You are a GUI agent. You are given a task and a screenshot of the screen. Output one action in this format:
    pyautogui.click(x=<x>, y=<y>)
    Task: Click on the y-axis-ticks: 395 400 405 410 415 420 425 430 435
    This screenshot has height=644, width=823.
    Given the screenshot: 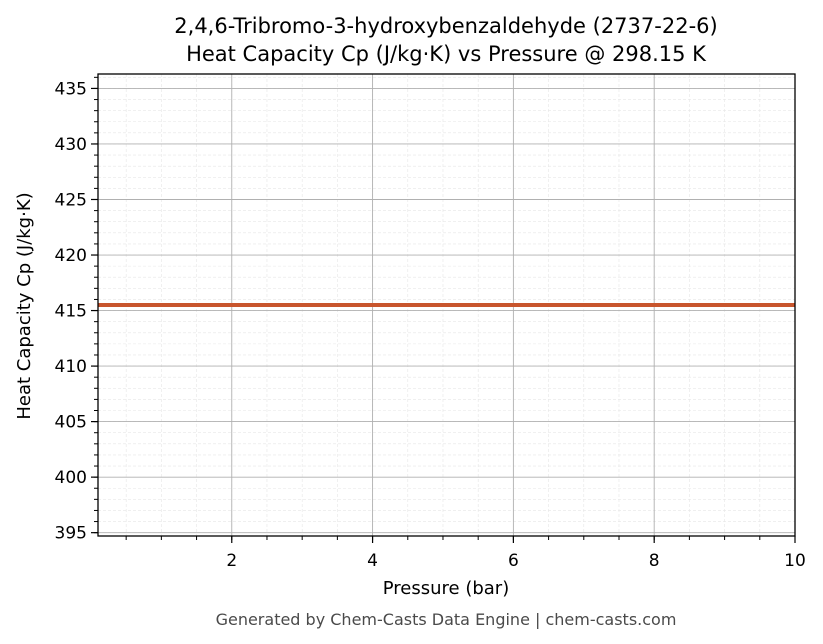 What is the action you would take?
    pyautogui.click(x=76, y=310)
    